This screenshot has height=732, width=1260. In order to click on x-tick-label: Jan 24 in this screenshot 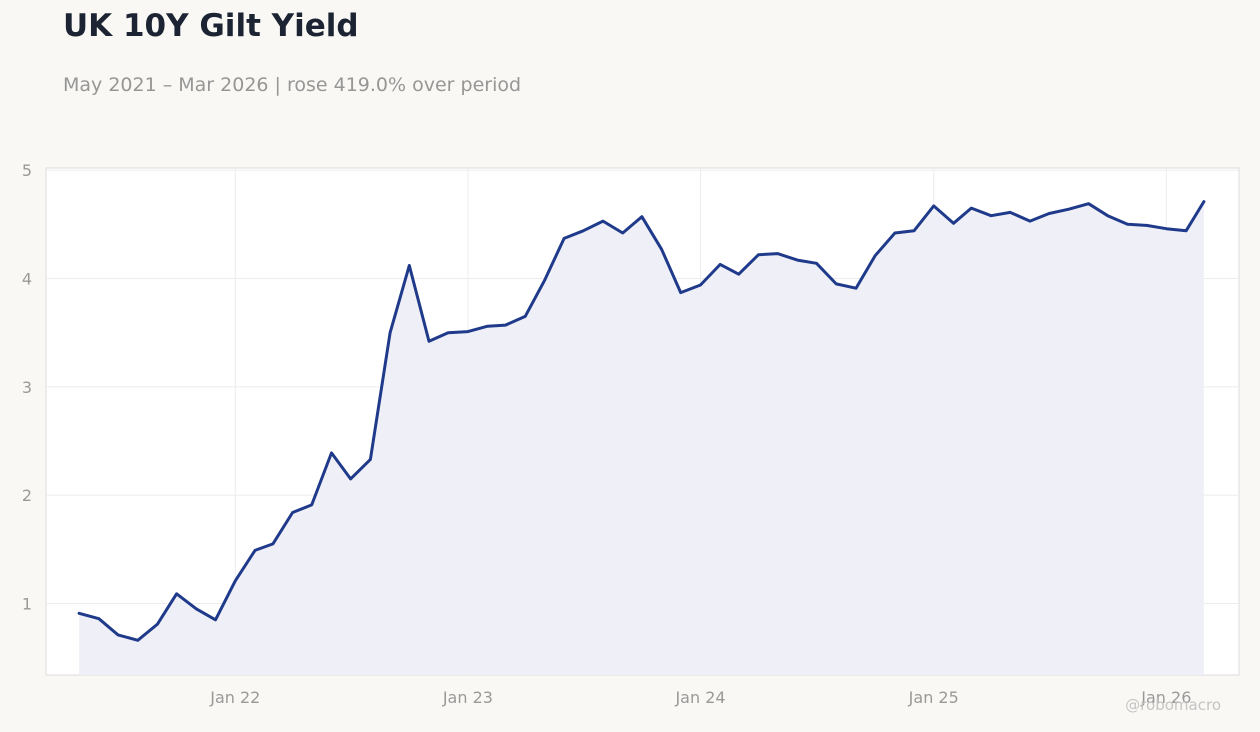, I will do `click(699, 697)`.